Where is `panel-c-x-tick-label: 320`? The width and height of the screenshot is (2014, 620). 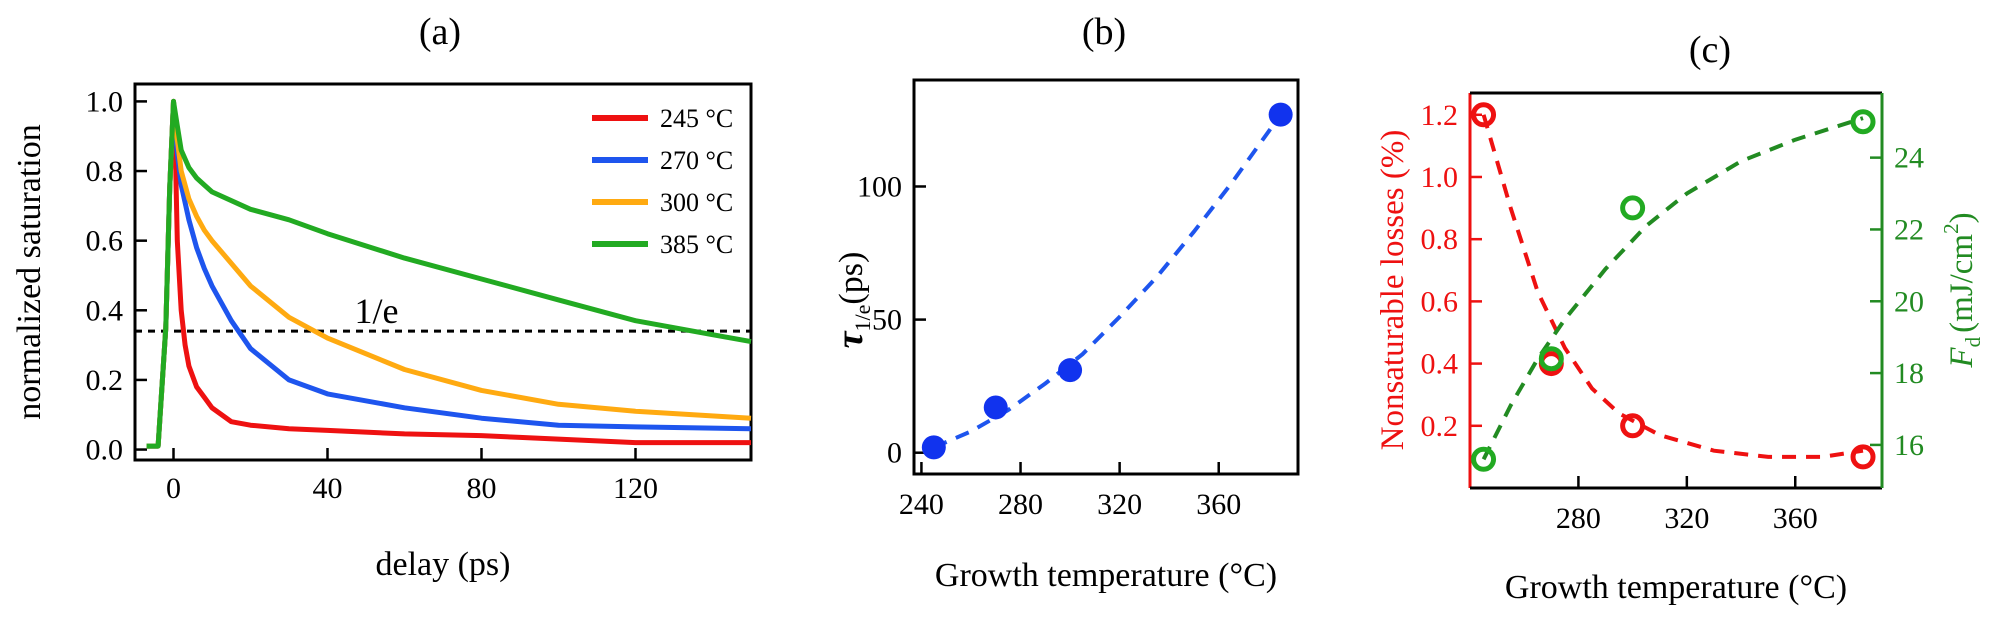 panel-c-x-tick-label: 320 is located at coordinates (1686, 518).